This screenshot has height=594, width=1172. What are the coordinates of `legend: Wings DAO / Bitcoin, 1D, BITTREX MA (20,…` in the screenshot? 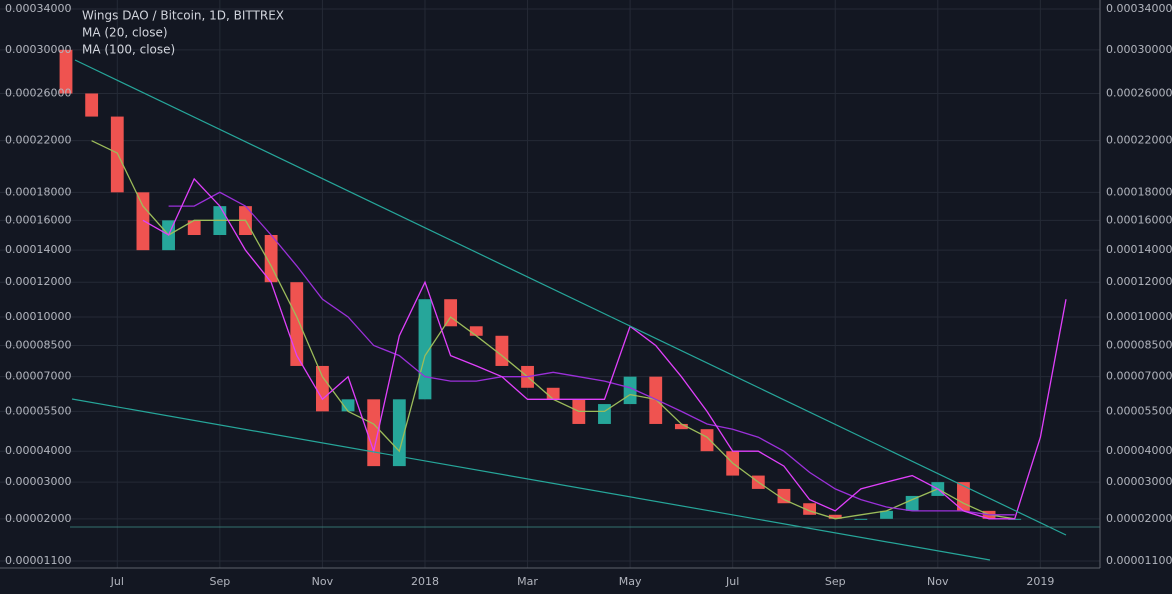 It's located at (183, 33).